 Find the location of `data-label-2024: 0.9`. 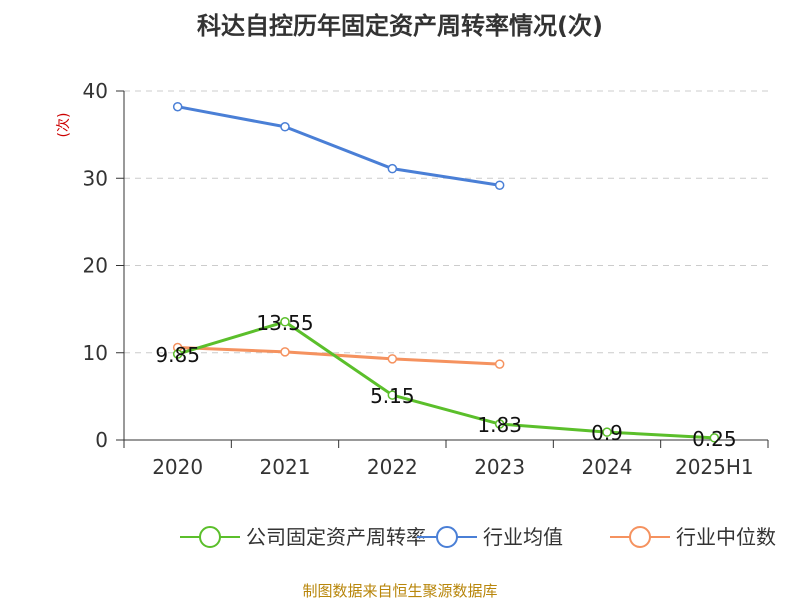

data-label-2024: 0.9 is located at coordinates (607, 433).